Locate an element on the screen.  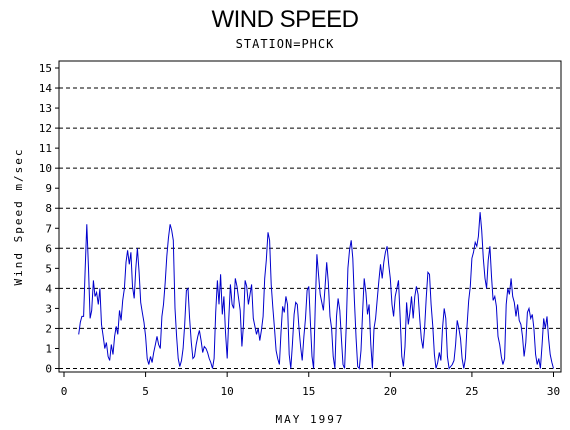
y-tick-label-11: 11 is located at coordinates (45, 148).